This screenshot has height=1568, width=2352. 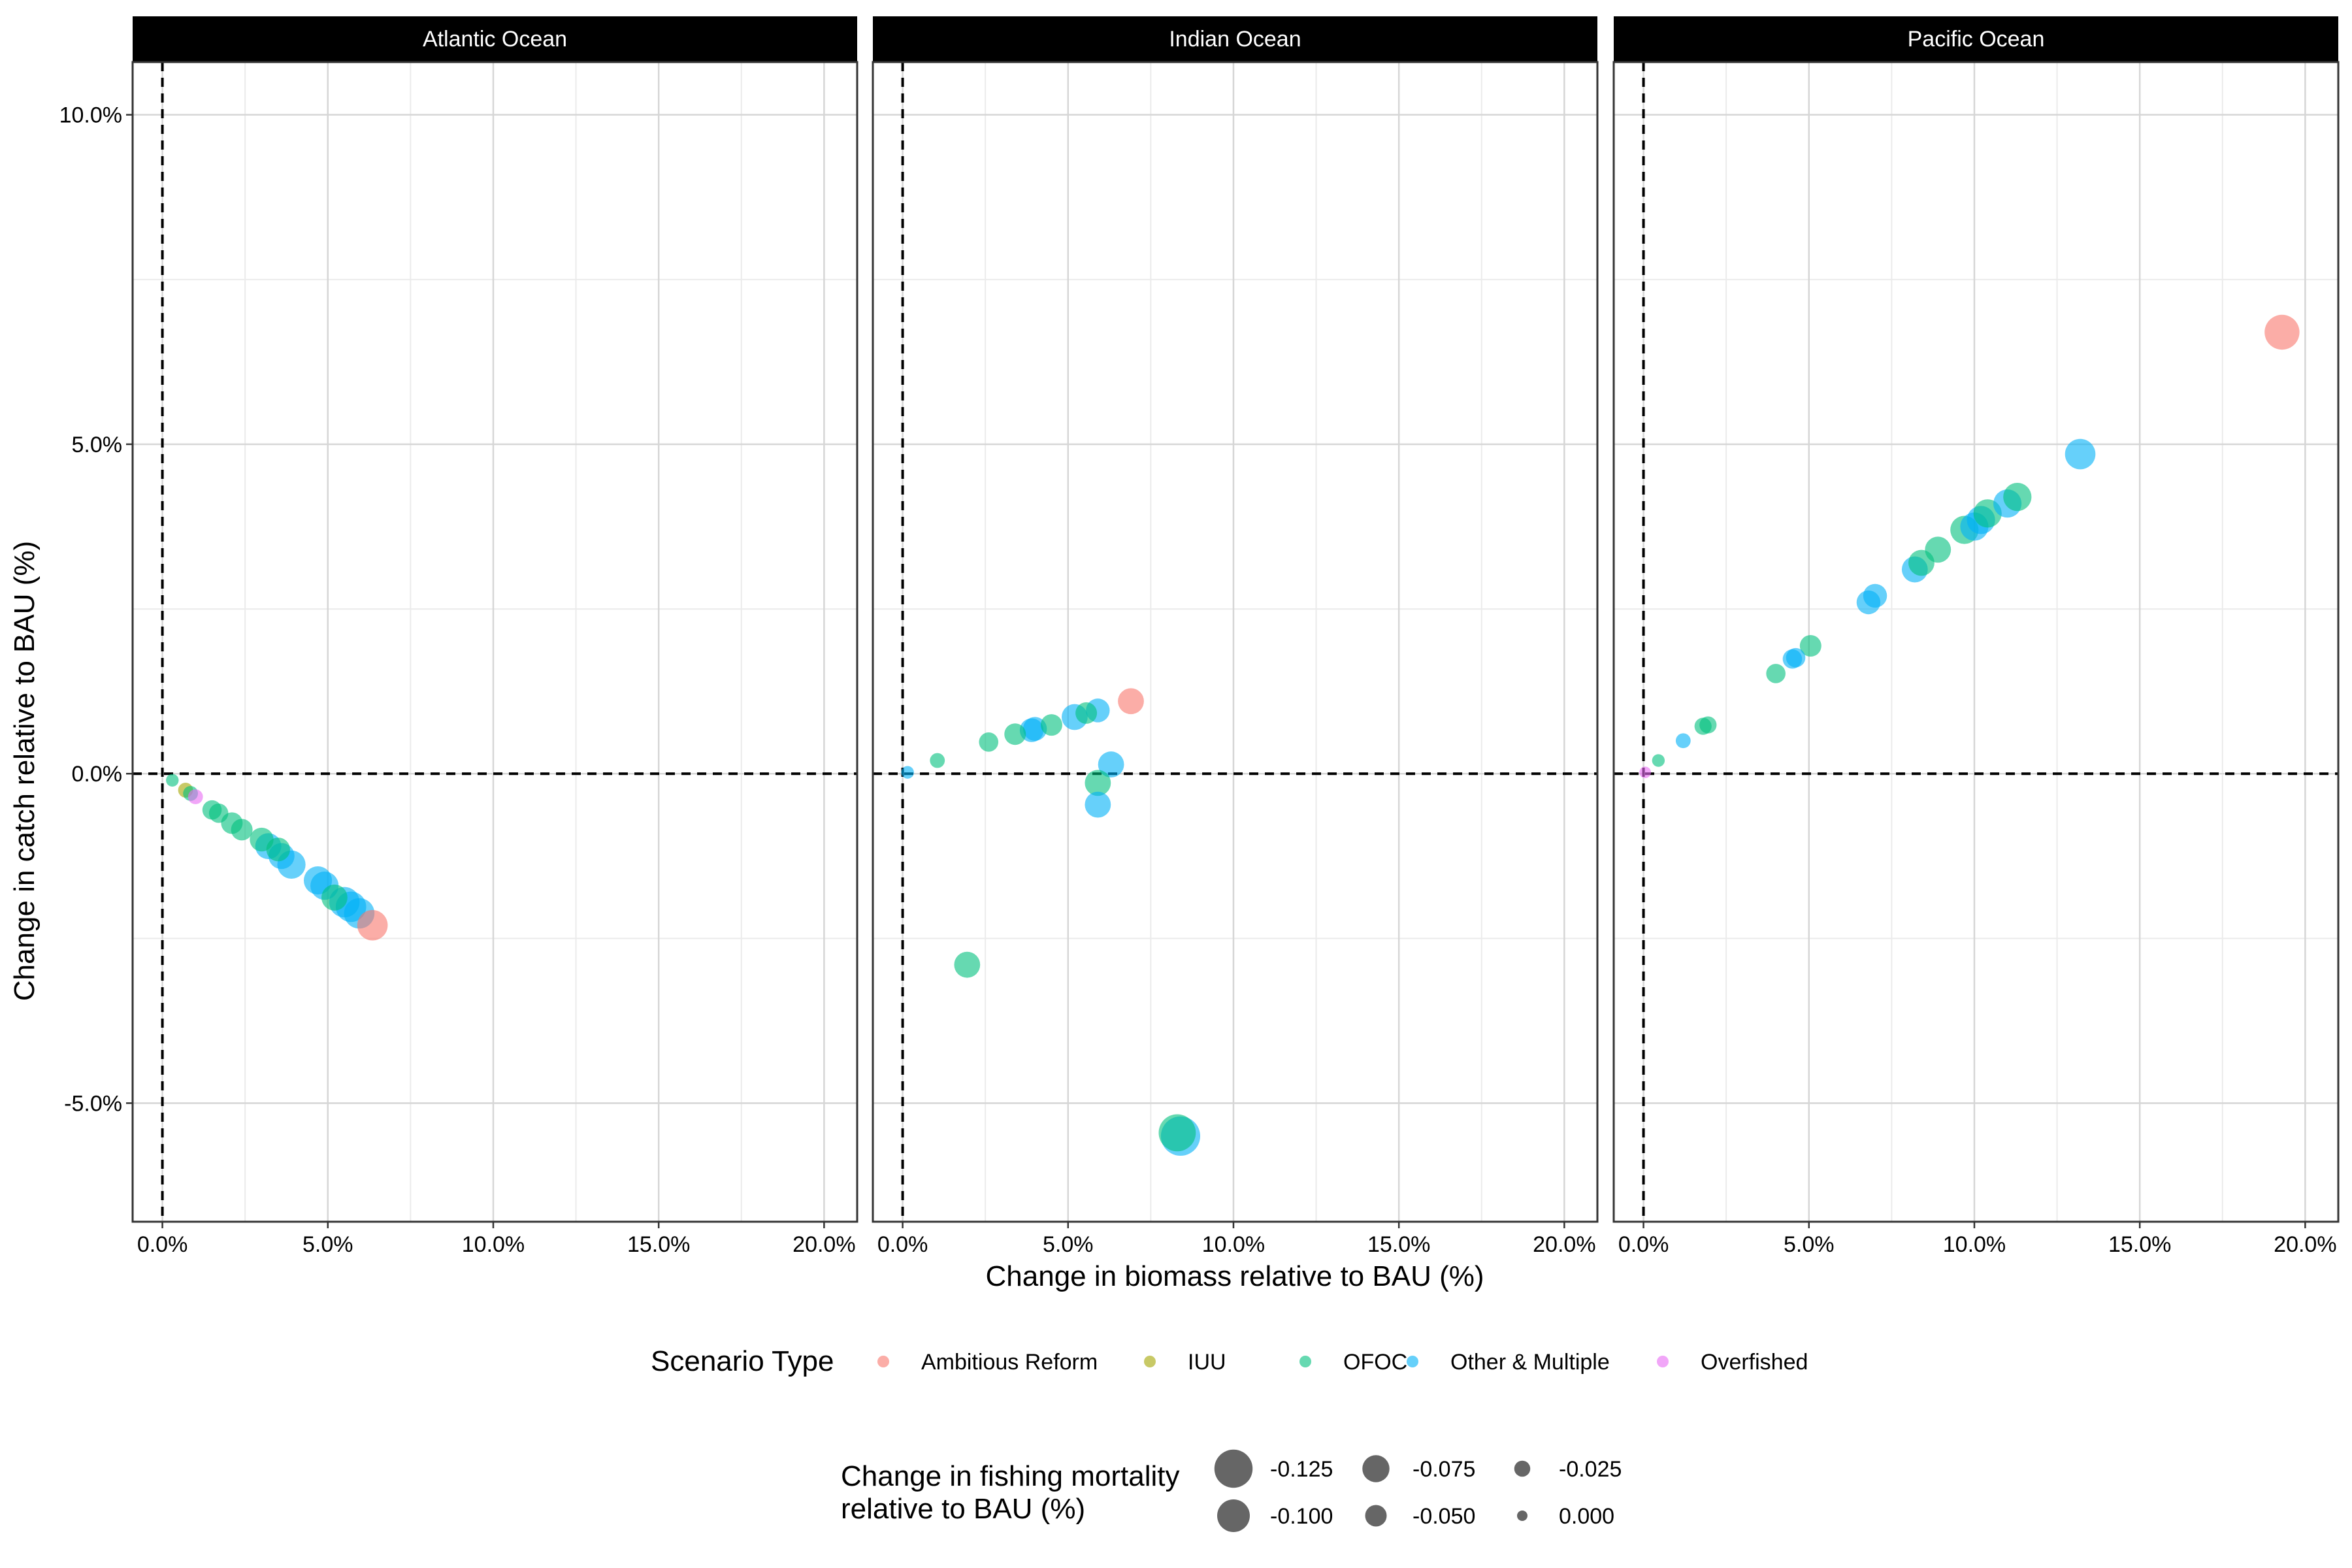 I want to click on size-legend-label: -0.100, so click(x=1301, y=1516).